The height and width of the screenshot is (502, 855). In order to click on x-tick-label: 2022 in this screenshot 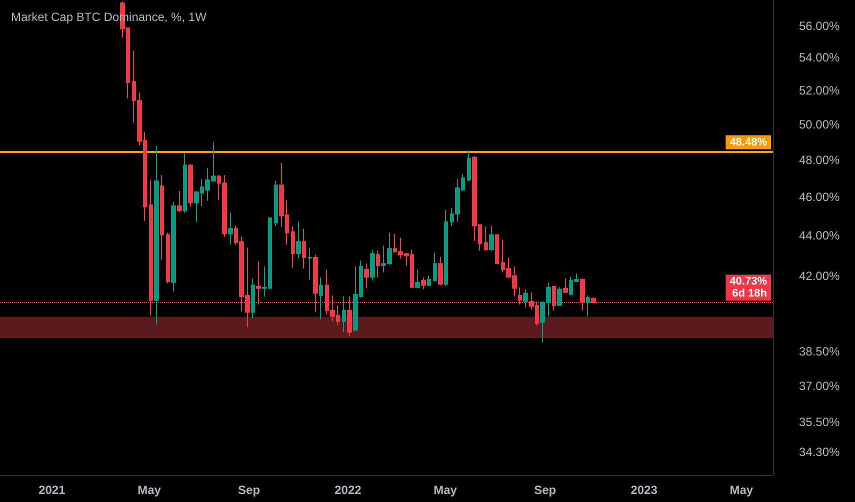, I will do `click(348, 490)`.